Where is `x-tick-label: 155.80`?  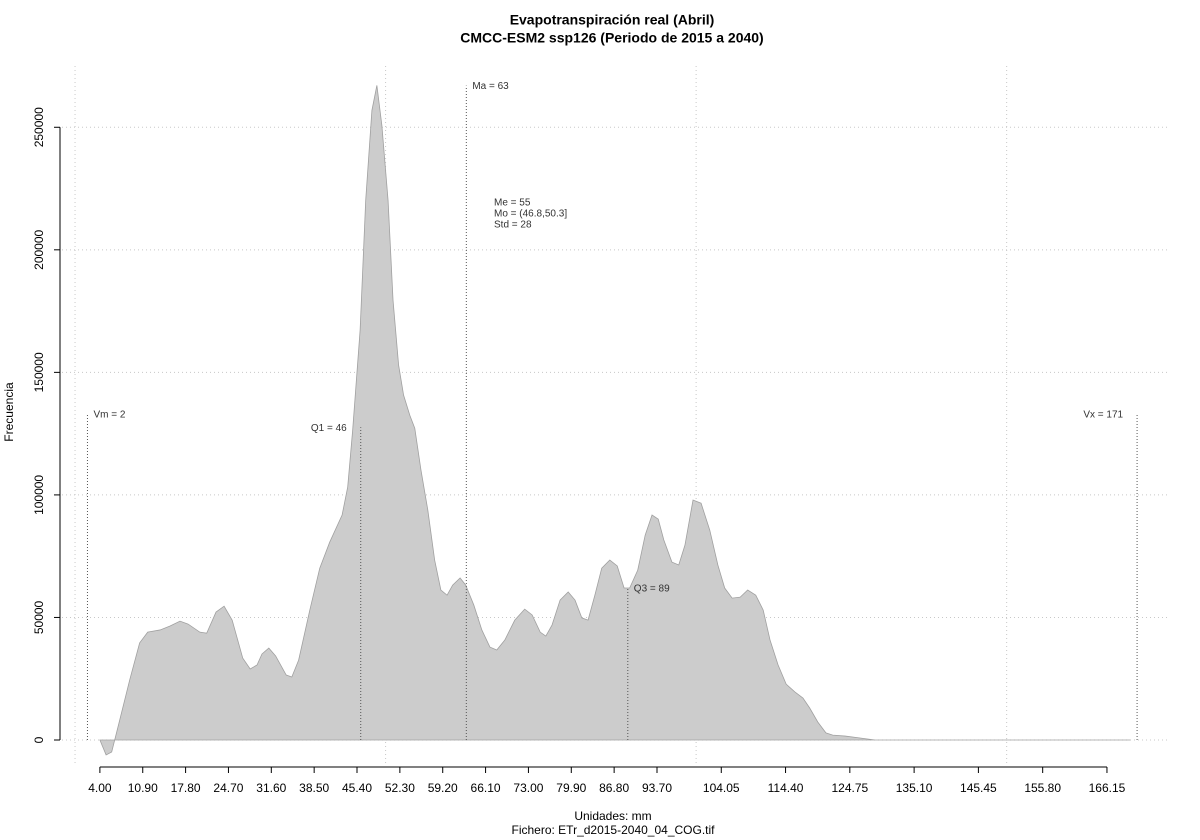
x-tick-label: 155.80 is located at coordinates (1042, 788).